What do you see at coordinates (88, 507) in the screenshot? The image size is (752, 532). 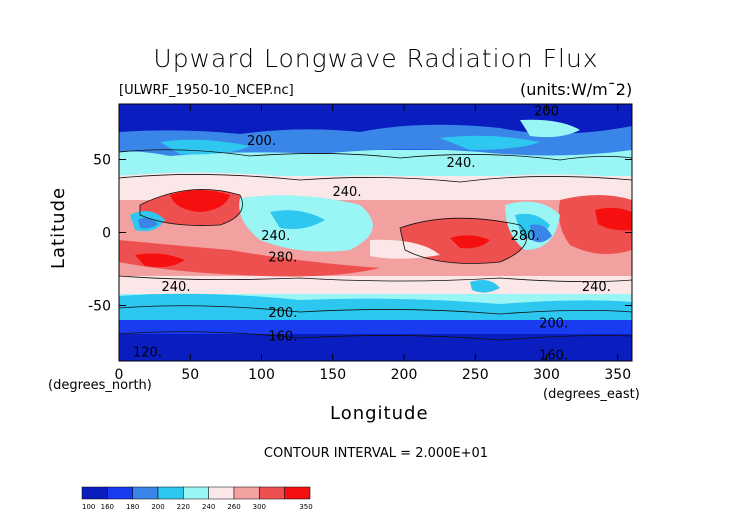 I see `colorbar-label: 100` at bounding box center [88, 507].